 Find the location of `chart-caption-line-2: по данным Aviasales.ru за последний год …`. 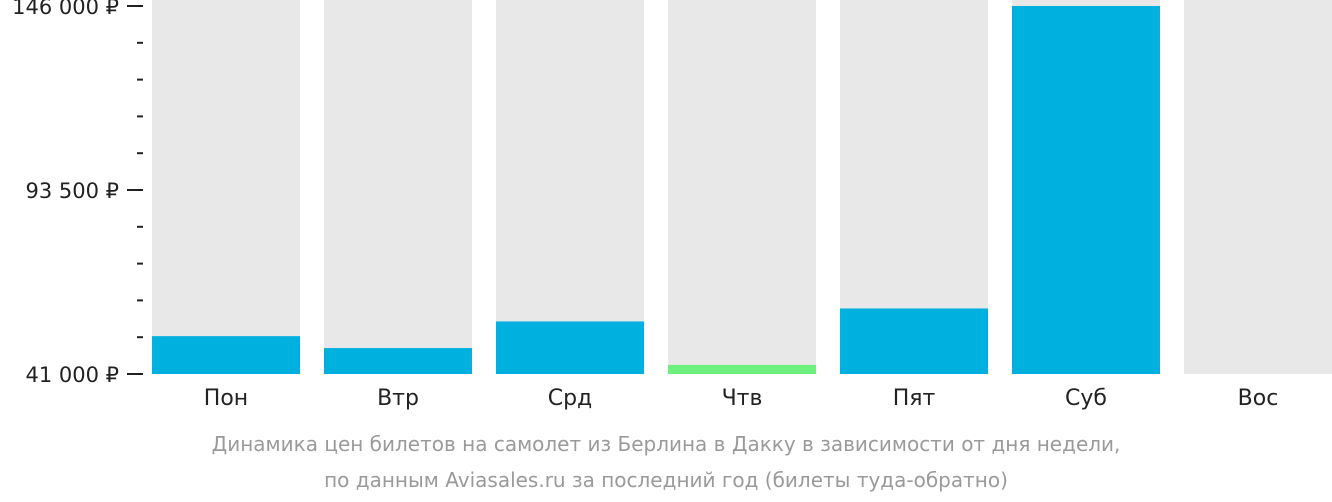

chart-caption-line-2: по данным Aviasales.ru за последний год … is located at coordinates (666, 480).